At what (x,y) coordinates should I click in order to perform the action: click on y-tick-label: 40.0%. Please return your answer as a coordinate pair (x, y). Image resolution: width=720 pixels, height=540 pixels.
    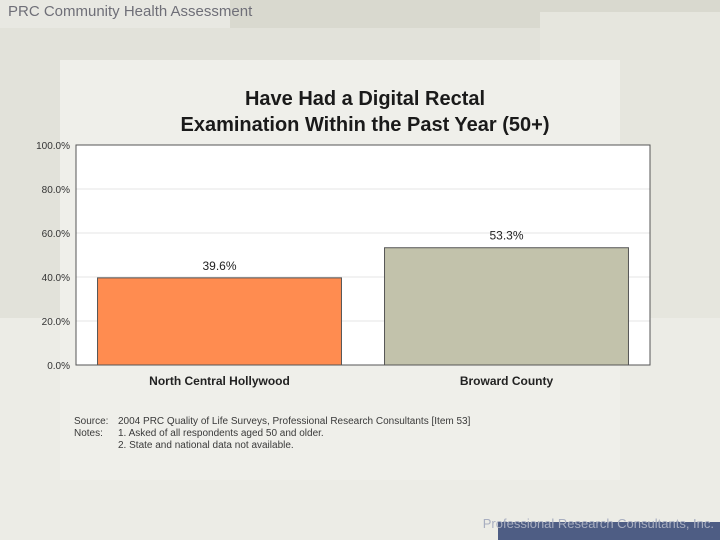
    Looking at the image, I should click on (56, 278).